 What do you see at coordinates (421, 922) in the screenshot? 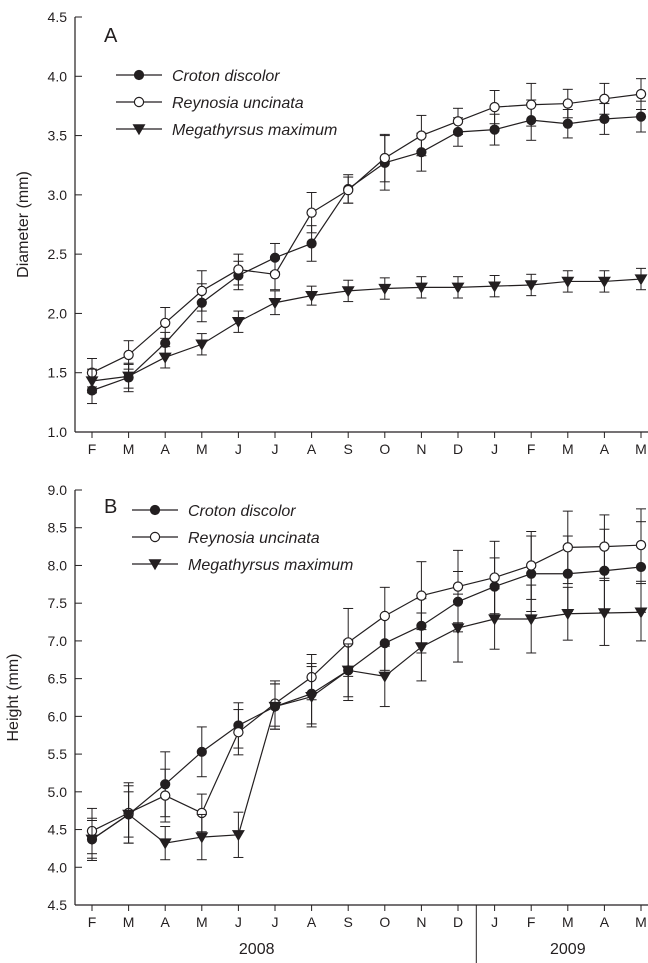
I see `x-tick-label: N` at bounding box center [421, 922].